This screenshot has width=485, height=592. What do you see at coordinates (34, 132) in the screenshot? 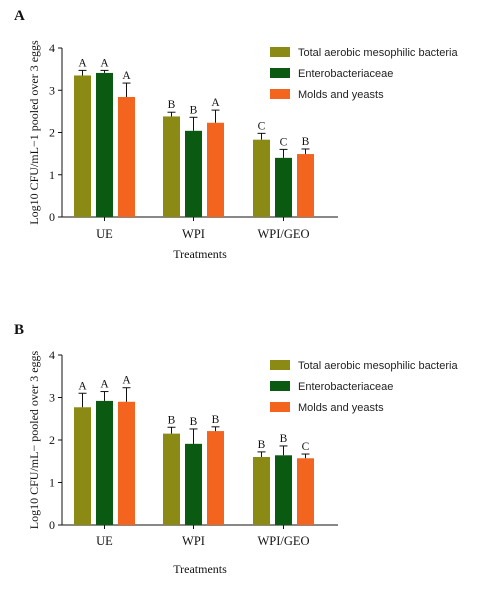
I see `y-axis-title: Log10 CFU/mL−1 pooled over 3 eggs` at bounding box center [34, 132].